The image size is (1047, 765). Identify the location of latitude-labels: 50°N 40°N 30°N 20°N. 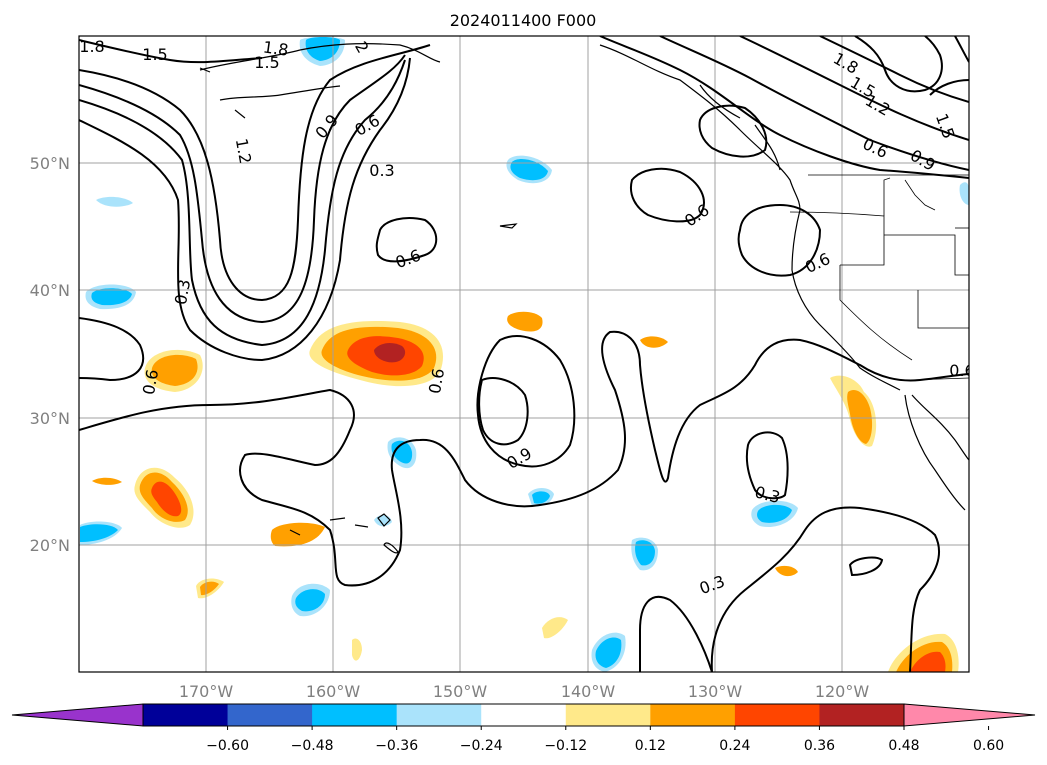
(50, 354).